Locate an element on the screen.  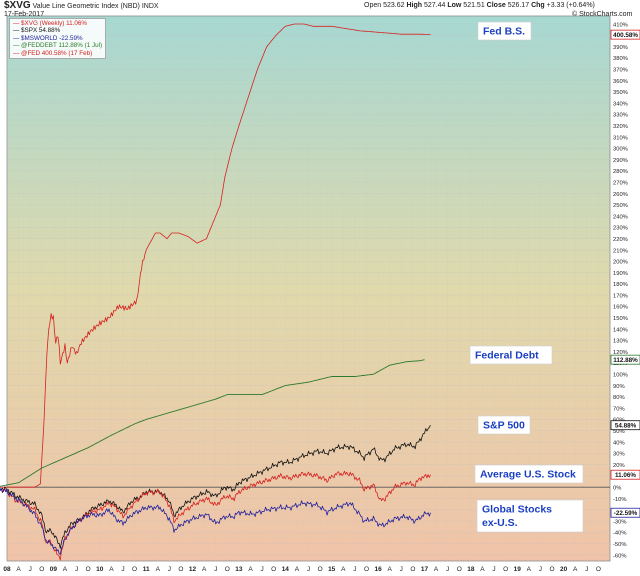
annotation-callout: Federal Debt is located at coordinates (511, 355).